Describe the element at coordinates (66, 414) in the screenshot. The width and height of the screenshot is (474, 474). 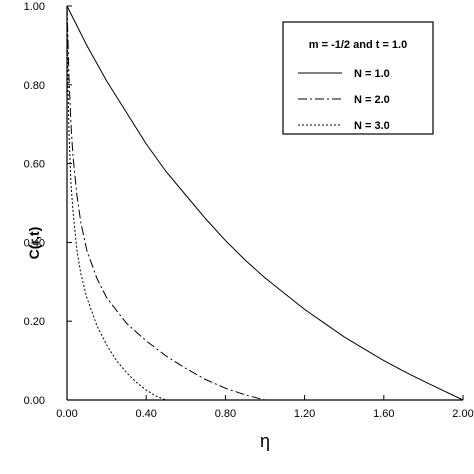
I see `x-tick-label: 0.00` at that location.